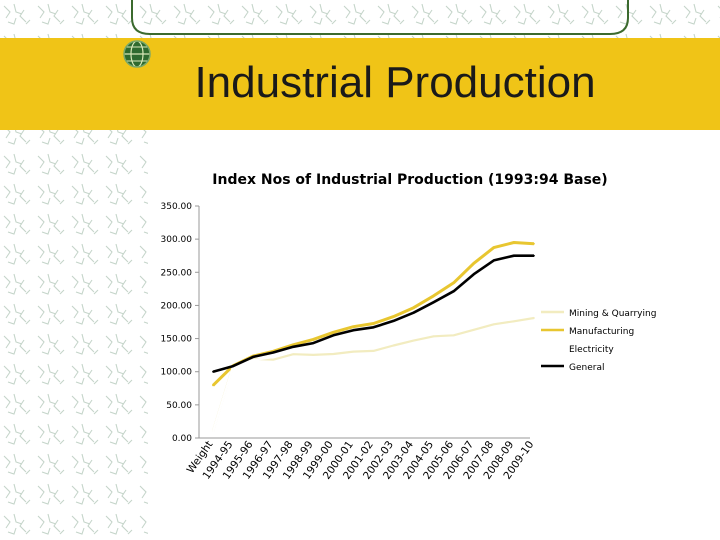 This screenshot has width=720, height=540. What do you see at coordinates (177, 240) in the screenshot?
I see `y-tick-label: 300.00` at bounding box center [177, 240].